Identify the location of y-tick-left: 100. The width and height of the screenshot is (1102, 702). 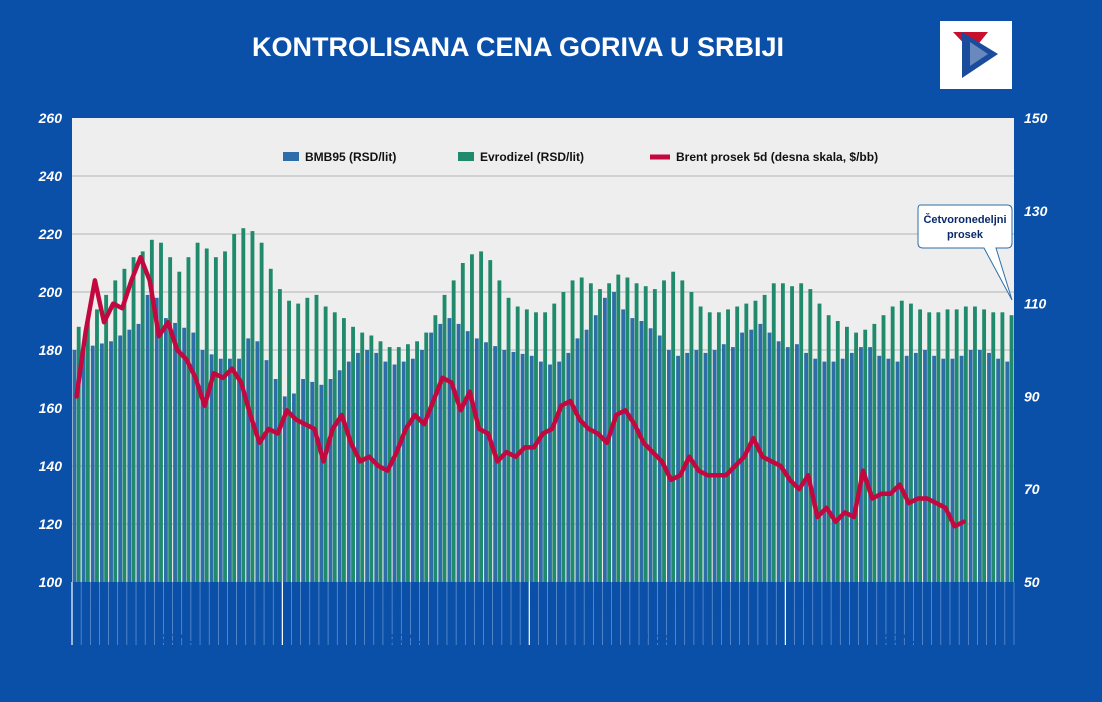
(51, 582).